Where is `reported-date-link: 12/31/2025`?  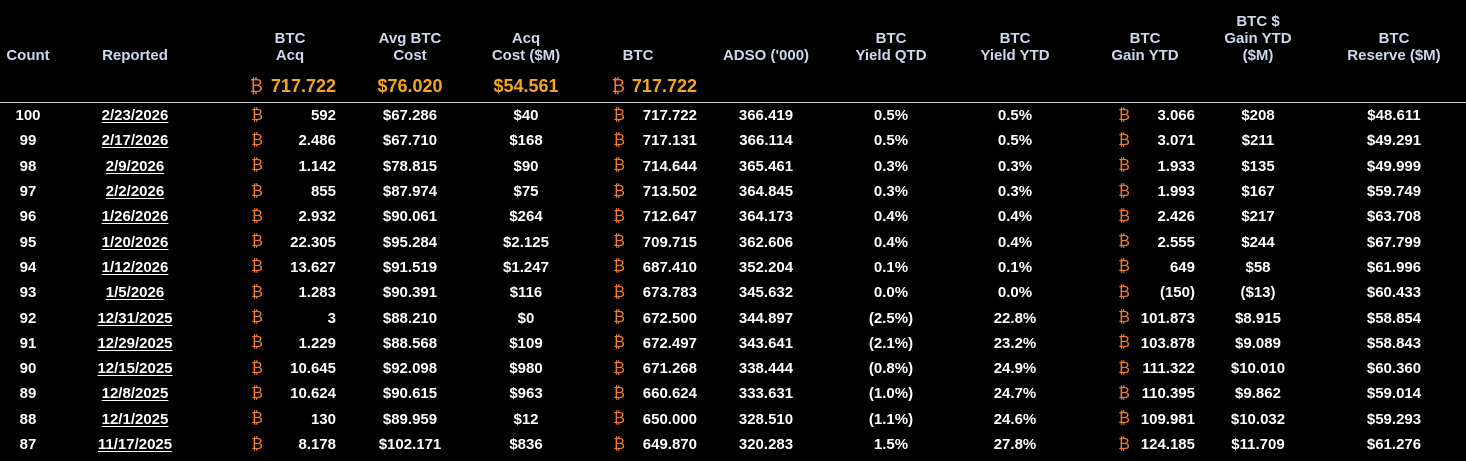 reported-date-link: 12/31/2025 is located at coordinates (135, 317).